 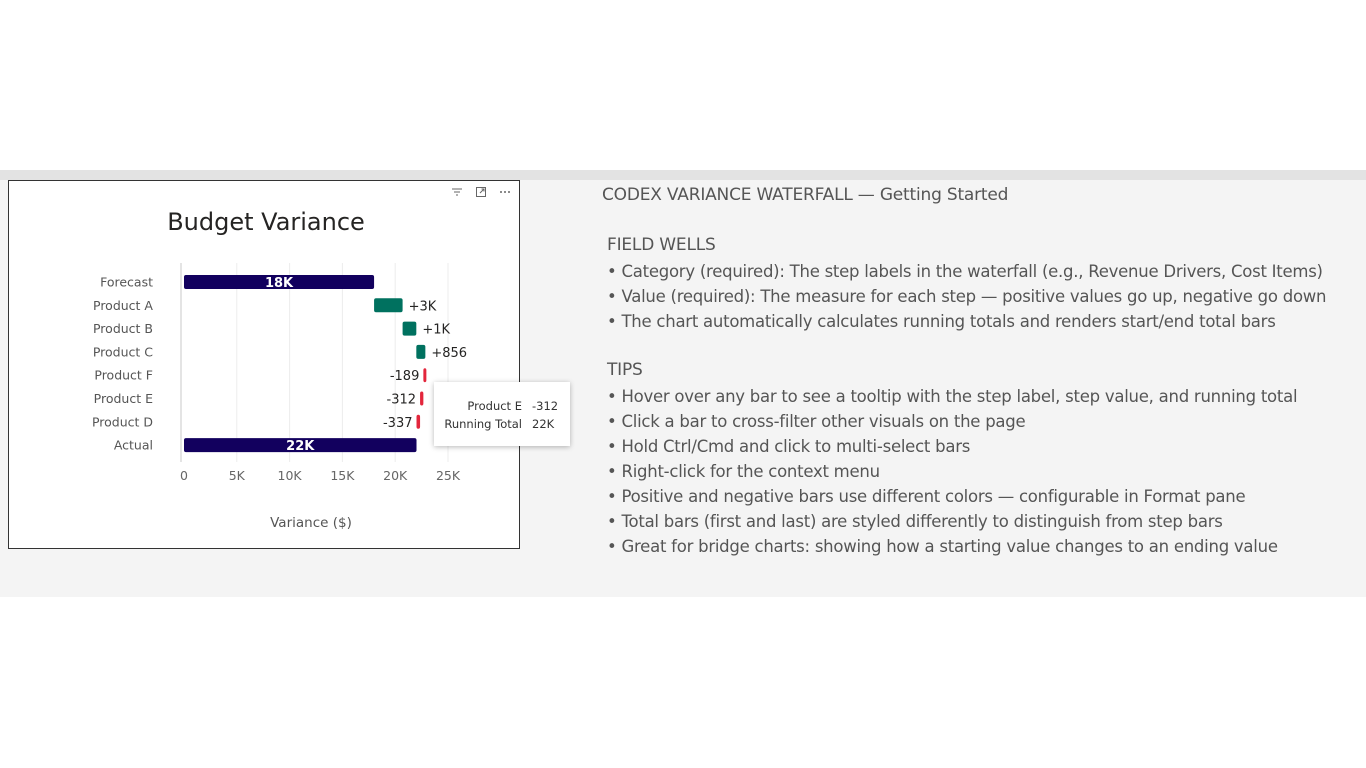 I want to click on visual-header-toolbar, so click(x=481, y=192).